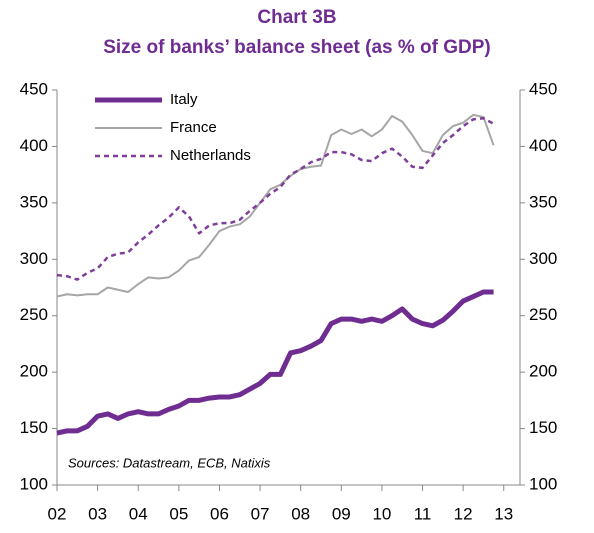  Describe the element at coordinates (260, 513) in the screenshot. I see `x-tick-label: 07` at that location.